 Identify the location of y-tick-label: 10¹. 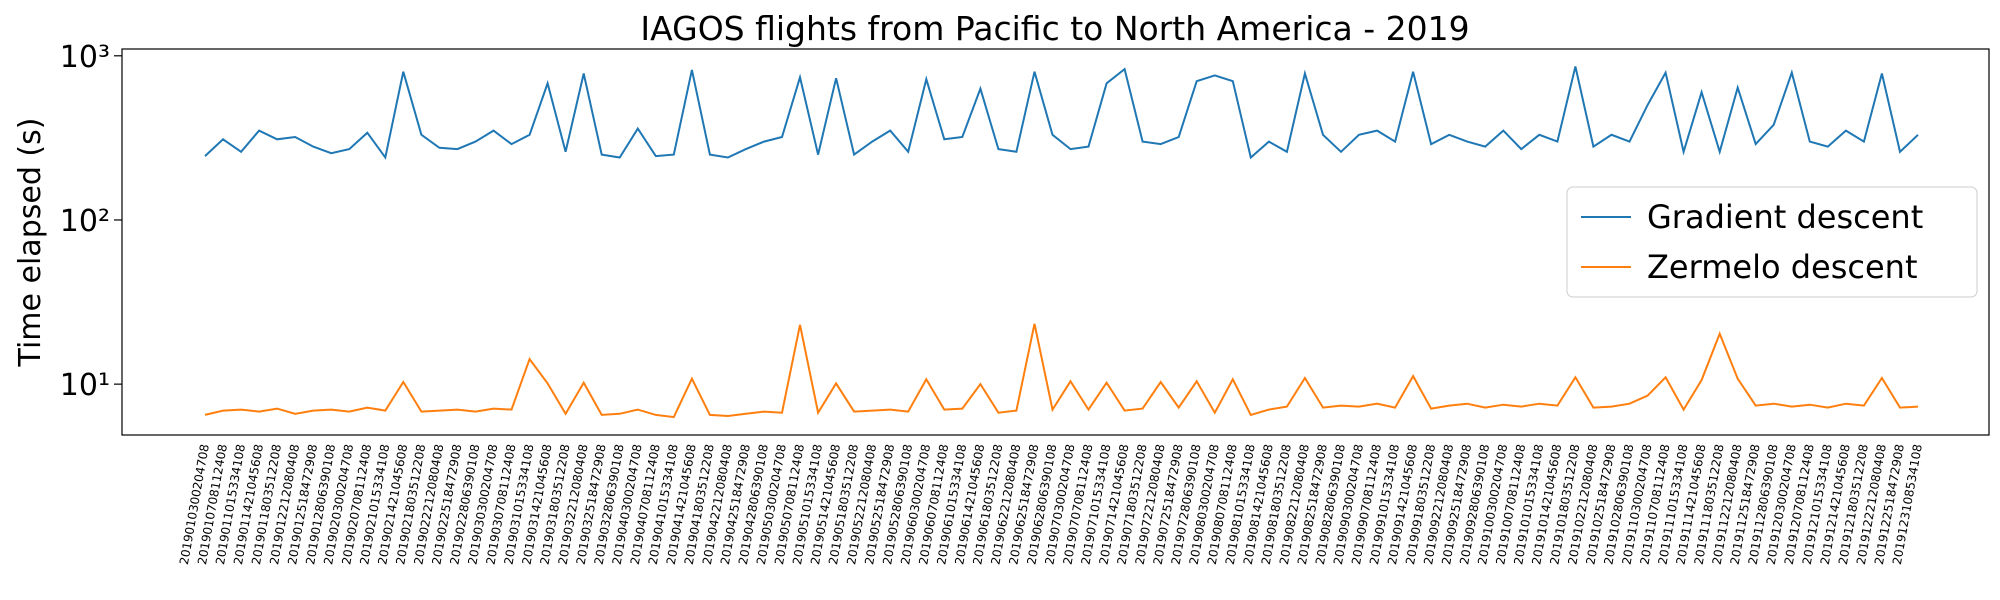
(85, 385).